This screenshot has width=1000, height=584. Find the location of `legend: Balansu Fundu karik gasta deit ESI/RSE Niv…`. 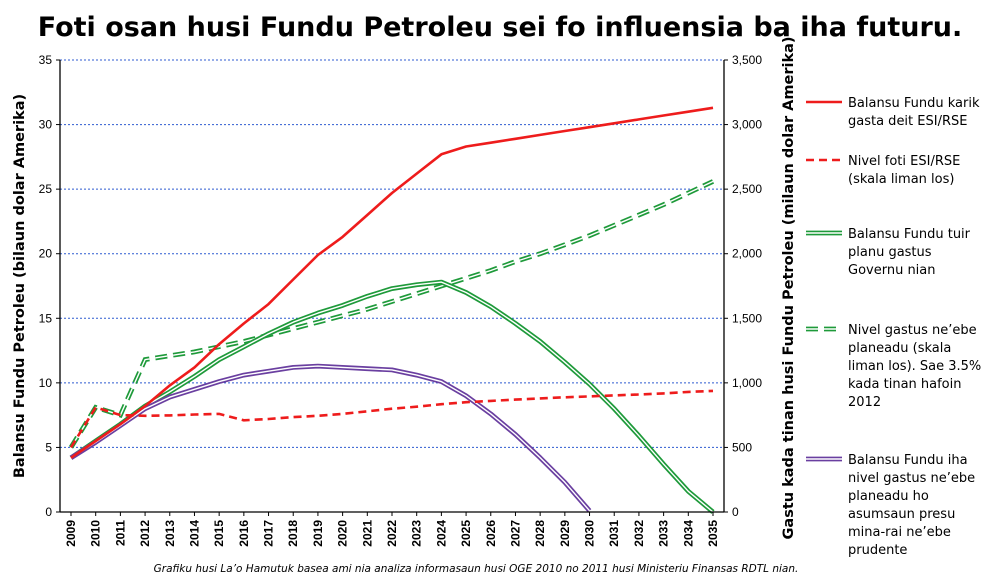

legend: Balansu Fundu karik gasta deit ESI/RSE Niv… is located at coordinates (893, 327).